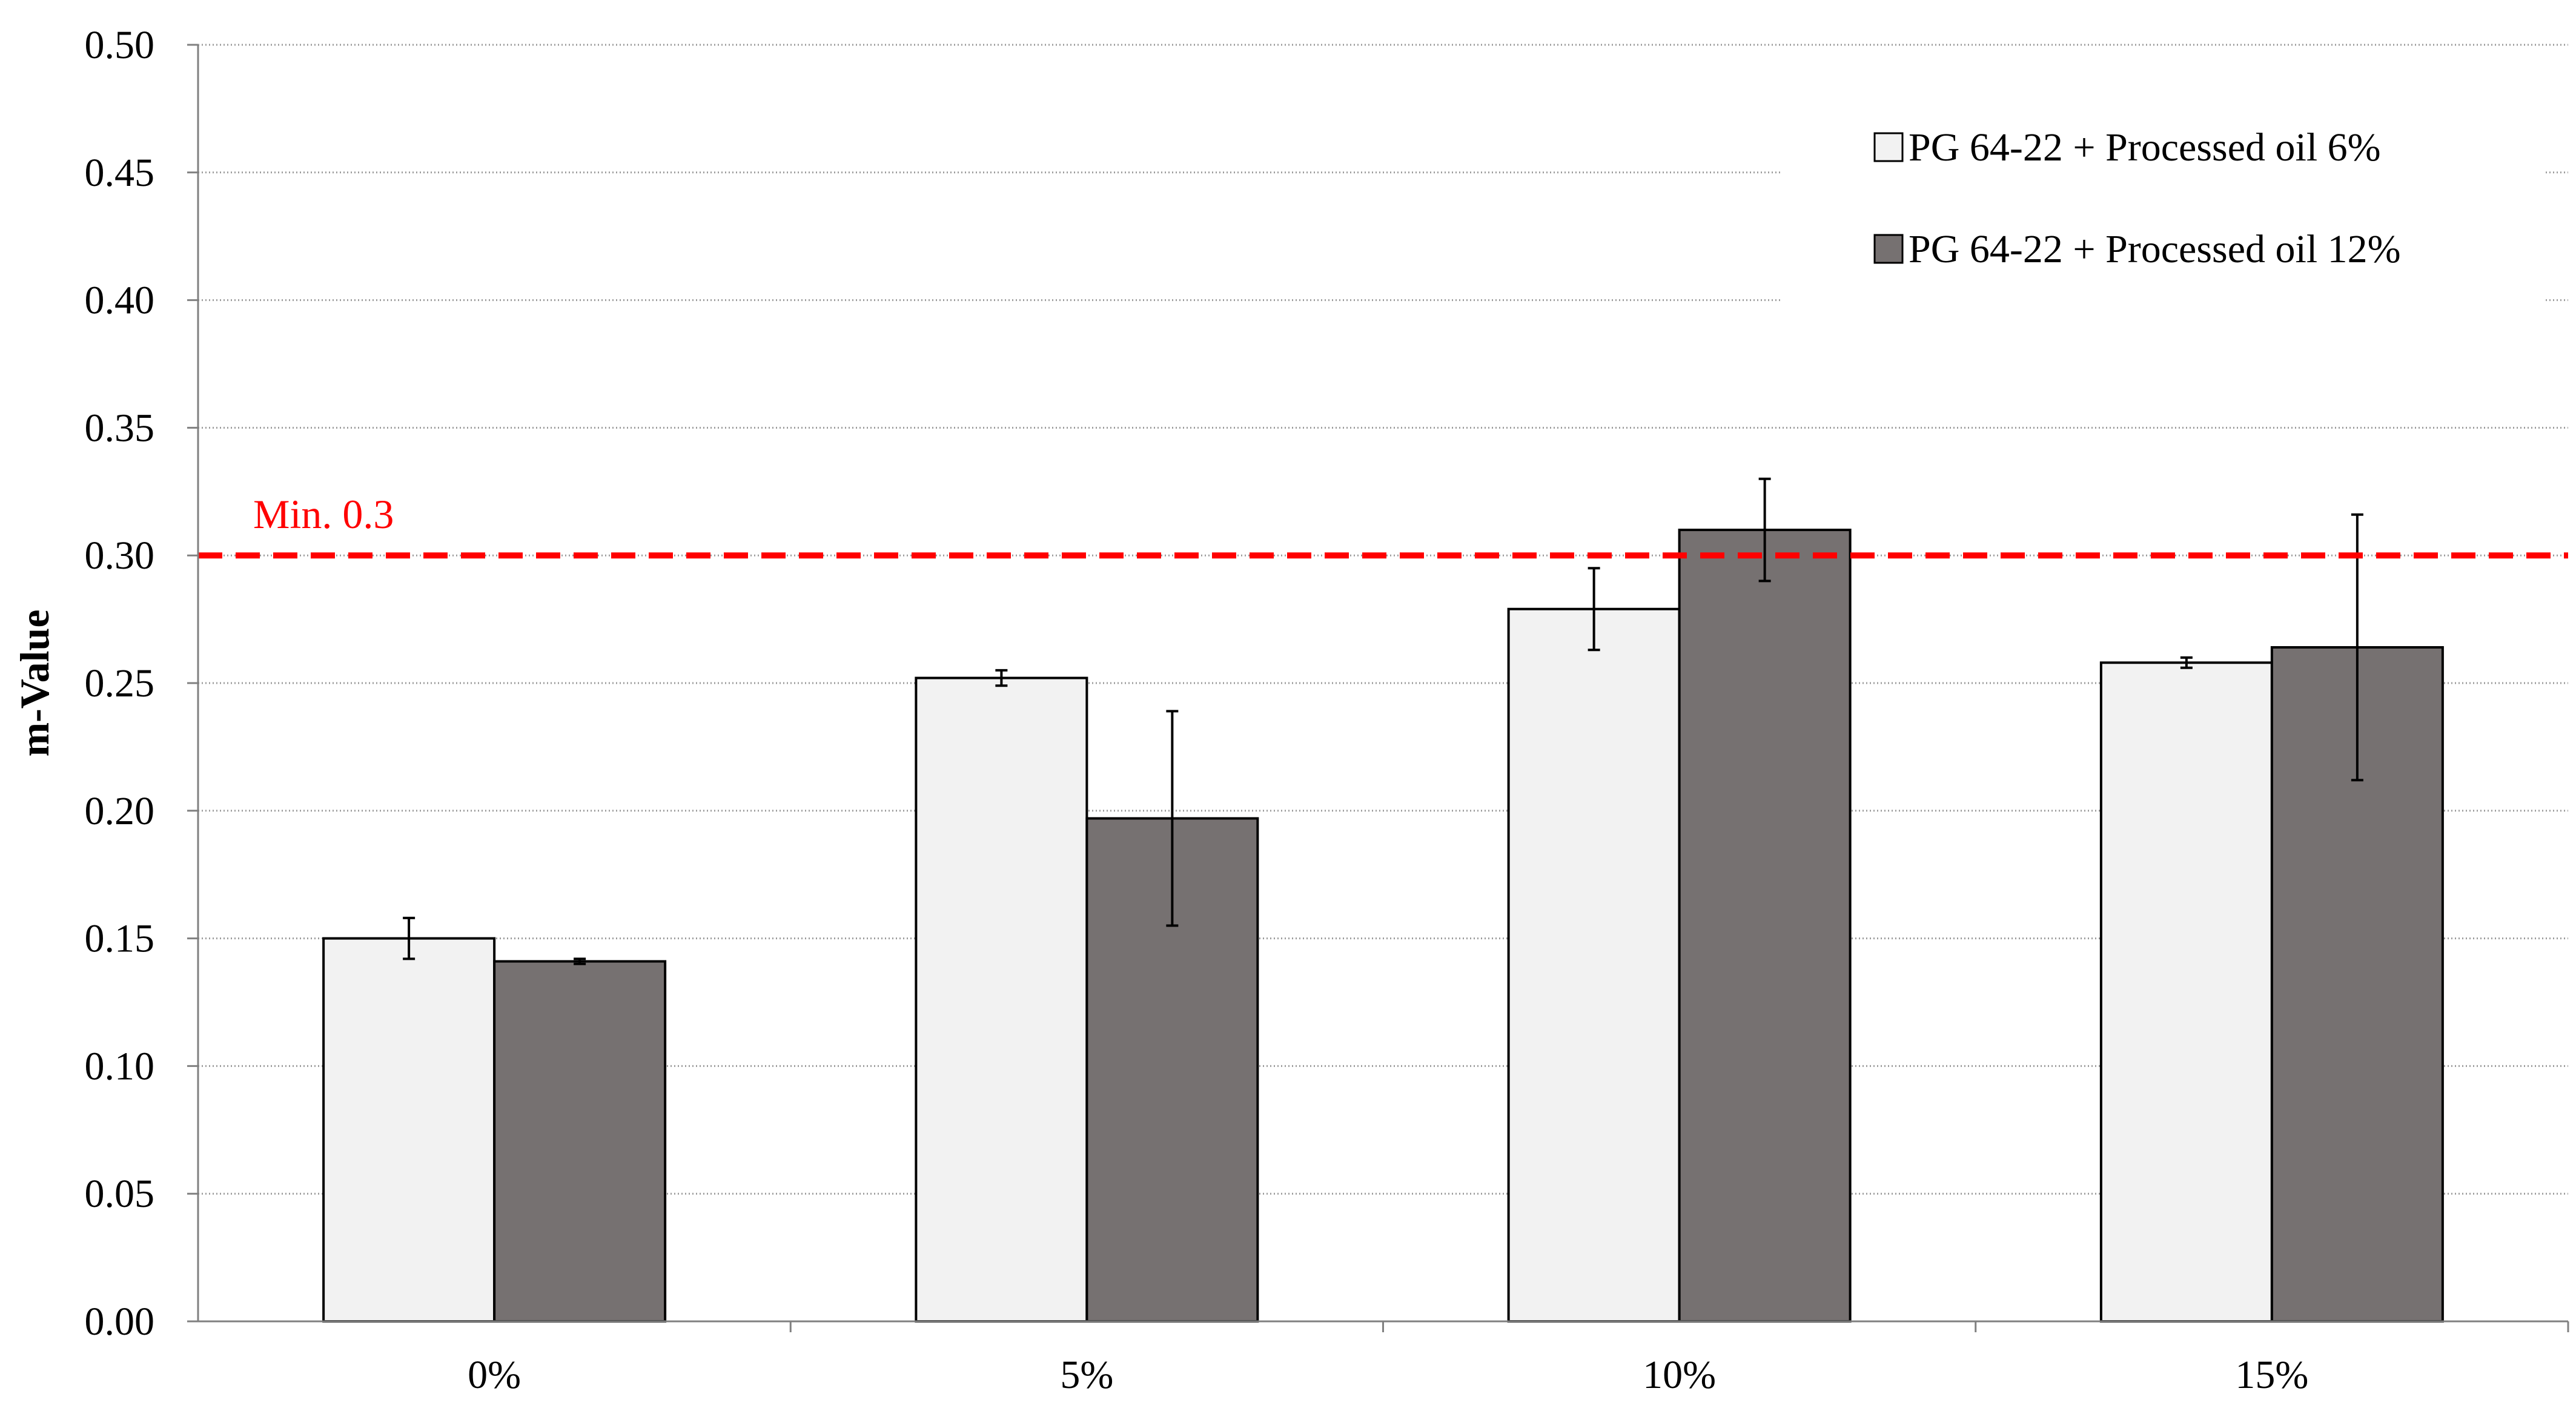  I want to click on y-tick-label: 0.35, so click(120, 428).